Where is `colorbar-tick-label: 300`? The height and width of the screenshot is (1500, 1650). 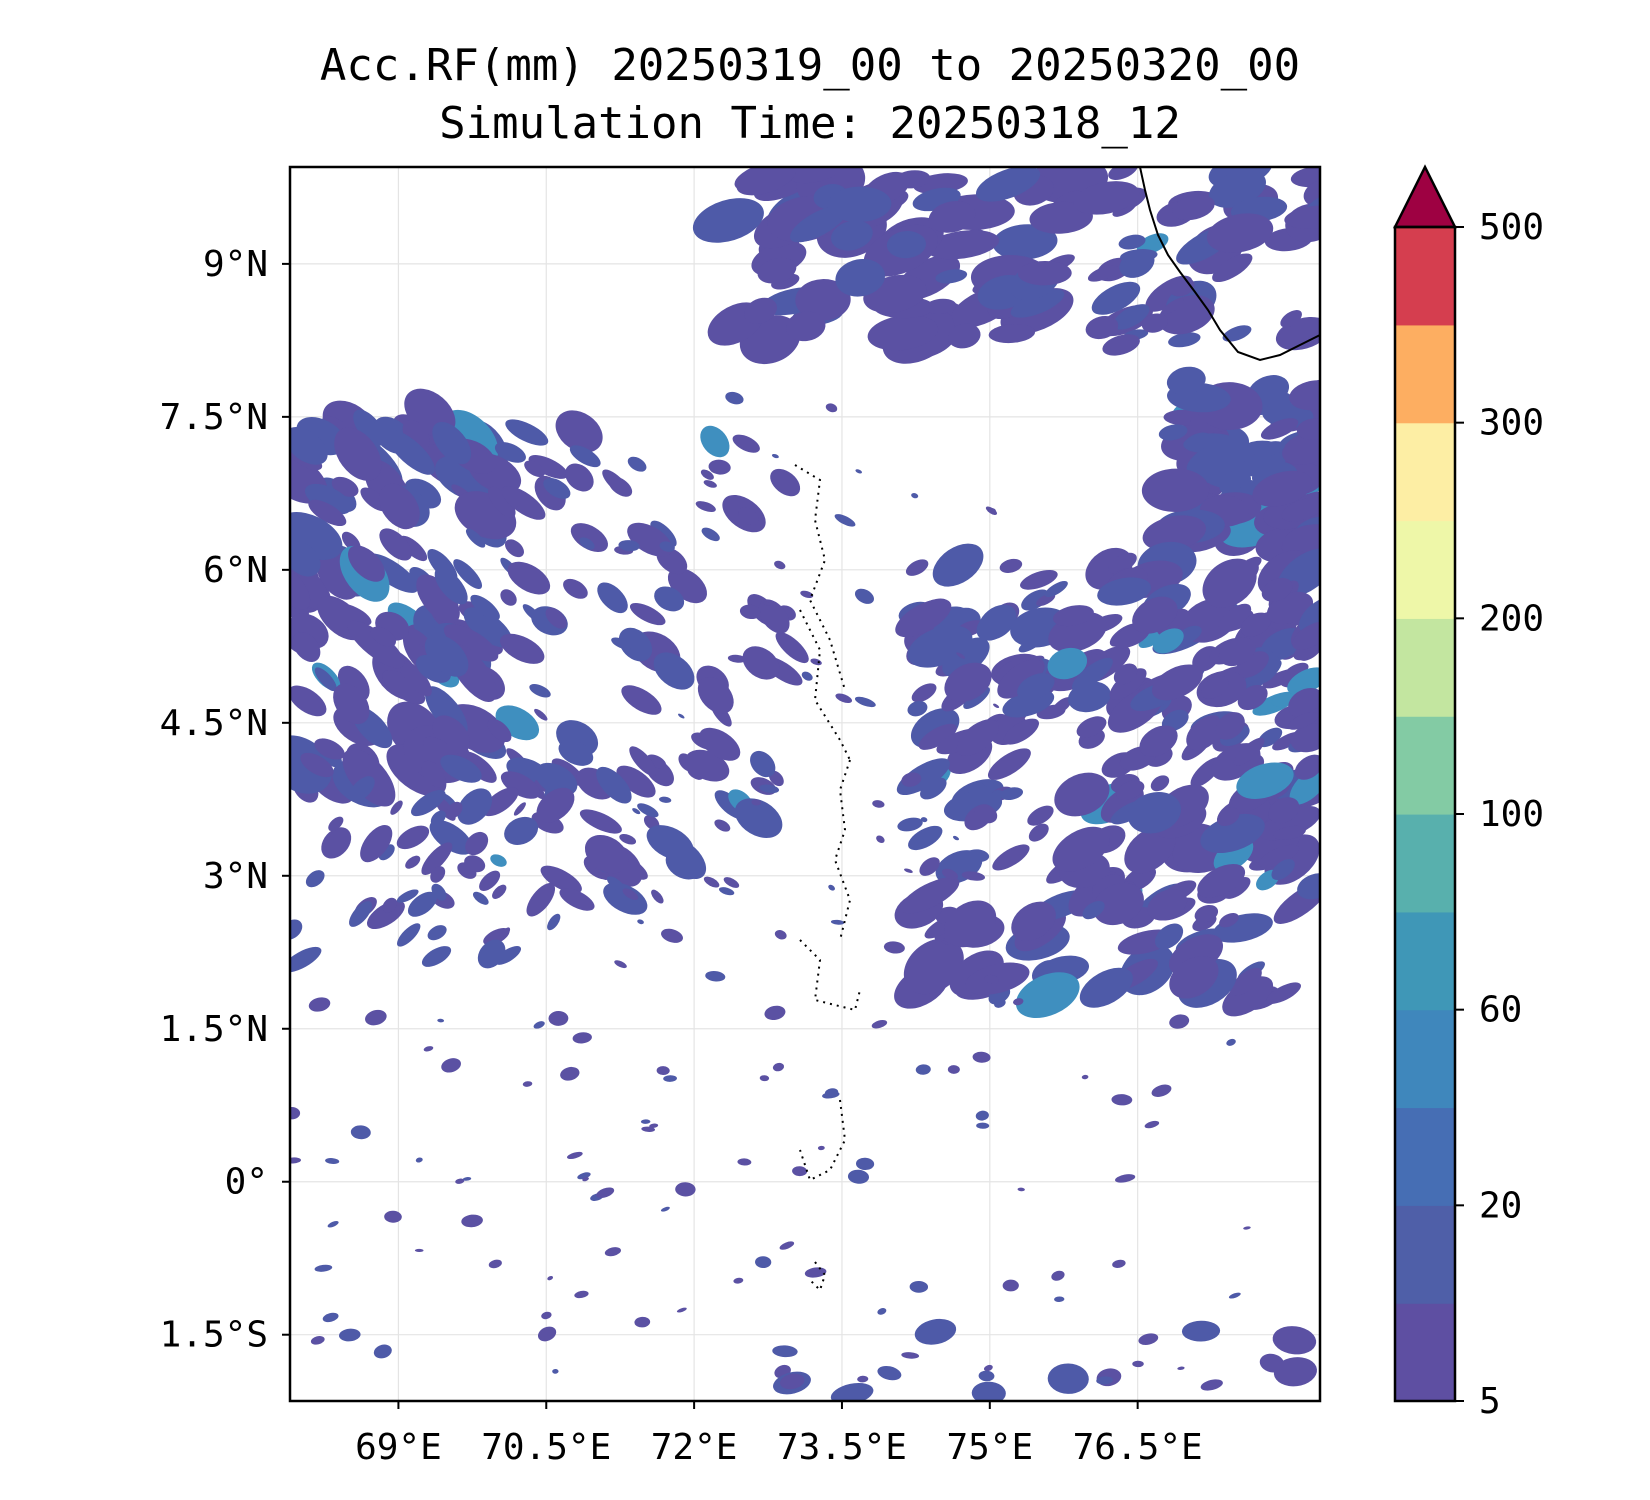
colorbar-tick-label: 300 is located at coordinates (1511, 423).